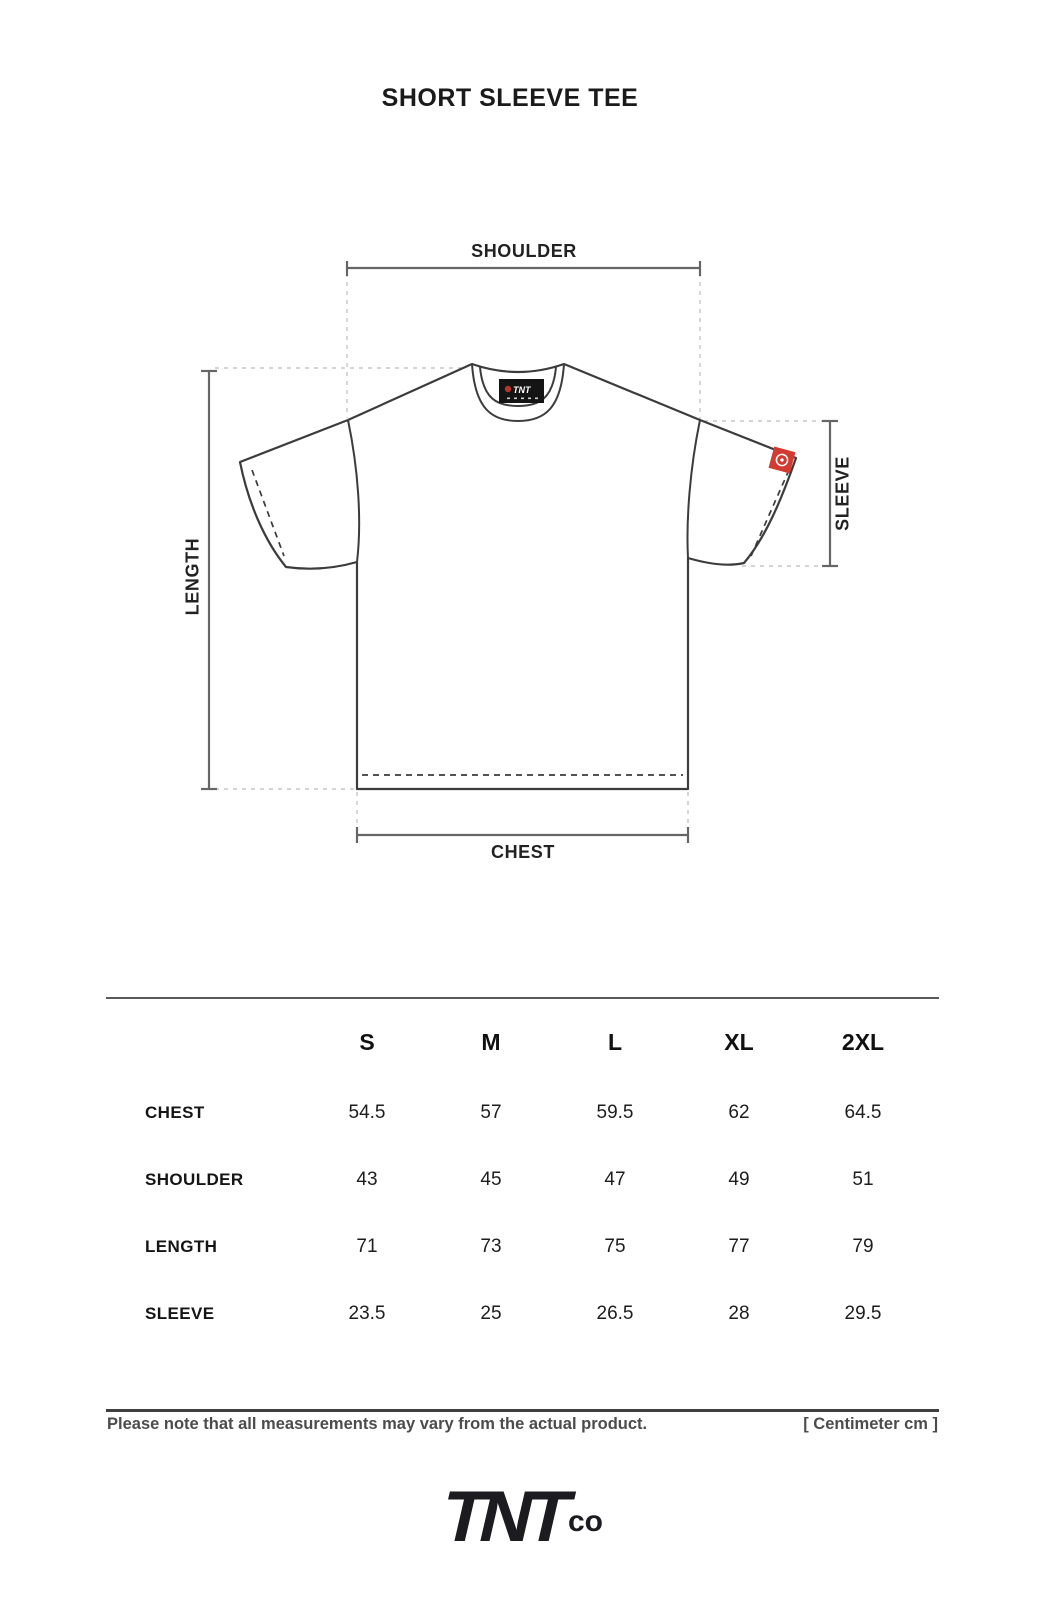  What do you see at coordinates (367, 1246) in the screenshot?
I see `length-value-s: 71` at bounding box center [367, 1246].